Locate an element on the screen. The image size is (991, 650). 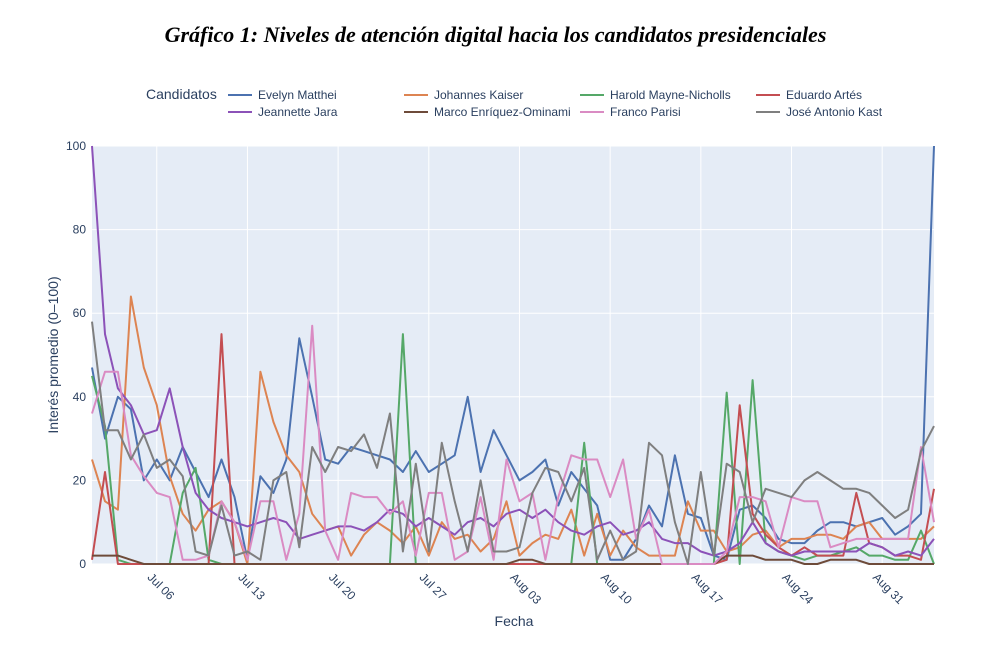
x-axis-title: Fecha is located at coordinates (514, 621).